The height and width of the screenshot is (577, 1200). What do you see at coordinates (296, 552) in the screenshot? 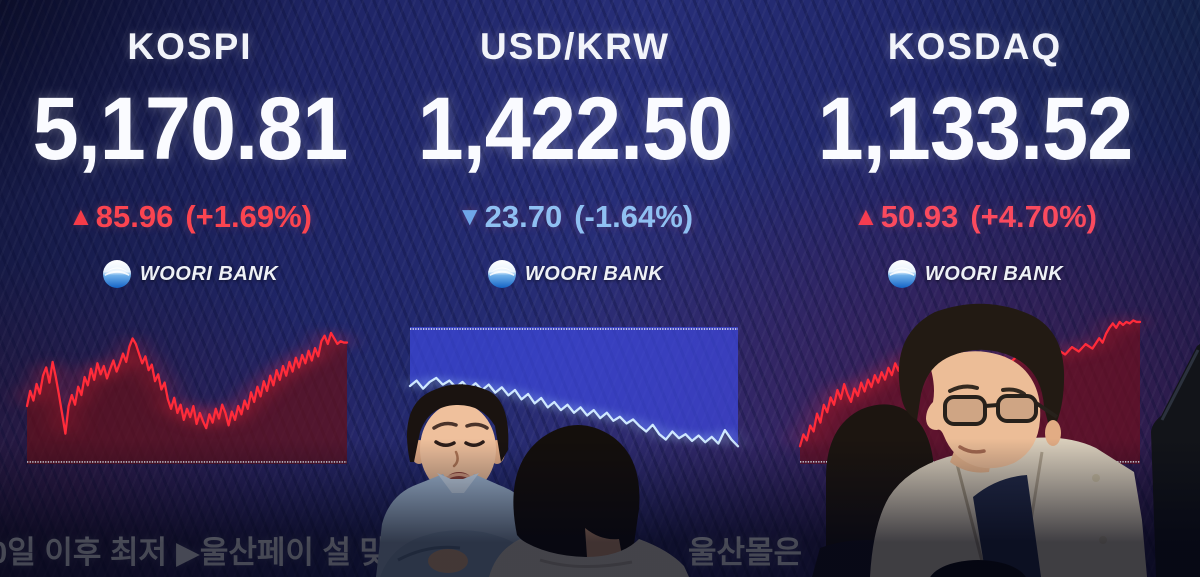
I see `ticker-text-segment: ▶울산페이 설 맞이` at bounding box center [296, 552].